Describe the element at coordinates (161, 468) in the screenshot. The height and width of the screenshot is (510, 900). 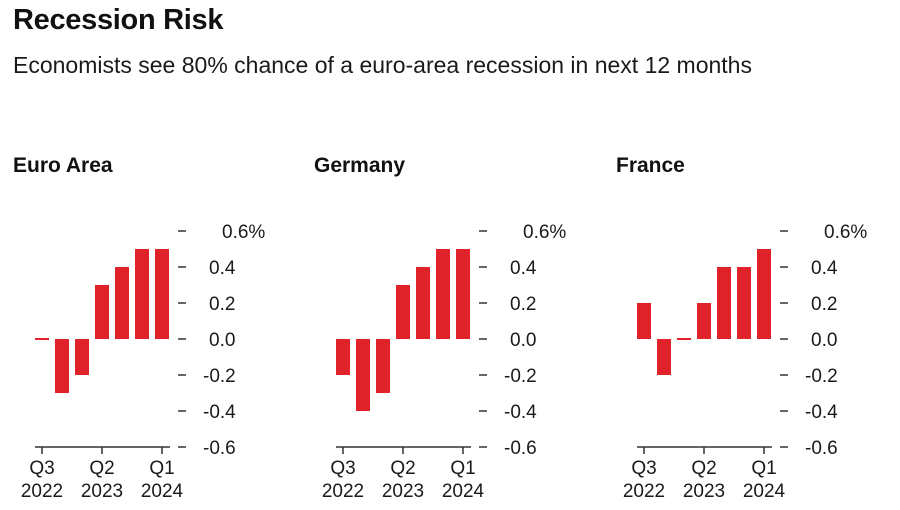
I see `x-tick-label-euro-area-2-quarter: Q1` at that location.